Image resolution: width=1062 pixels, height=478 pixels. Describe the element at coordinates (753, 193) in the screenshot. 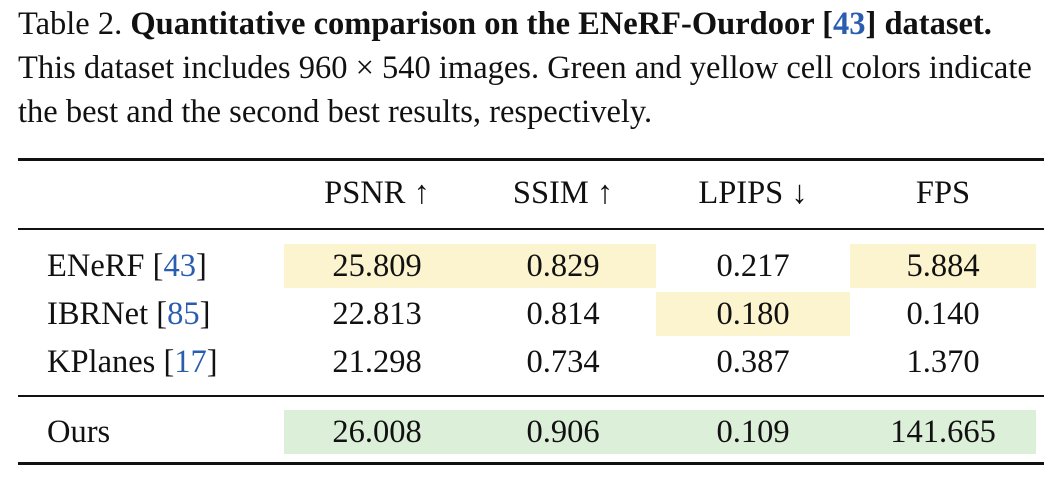

I see `col-header-lpips: LPIPS ↓` at that location.